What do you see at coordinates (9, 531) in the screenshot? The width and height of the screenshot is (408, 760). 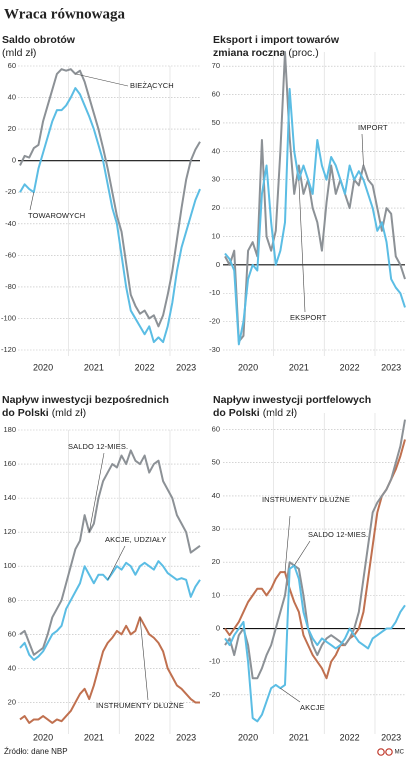 I see `y-tick-label: 120` at bounding box center [9, 531].